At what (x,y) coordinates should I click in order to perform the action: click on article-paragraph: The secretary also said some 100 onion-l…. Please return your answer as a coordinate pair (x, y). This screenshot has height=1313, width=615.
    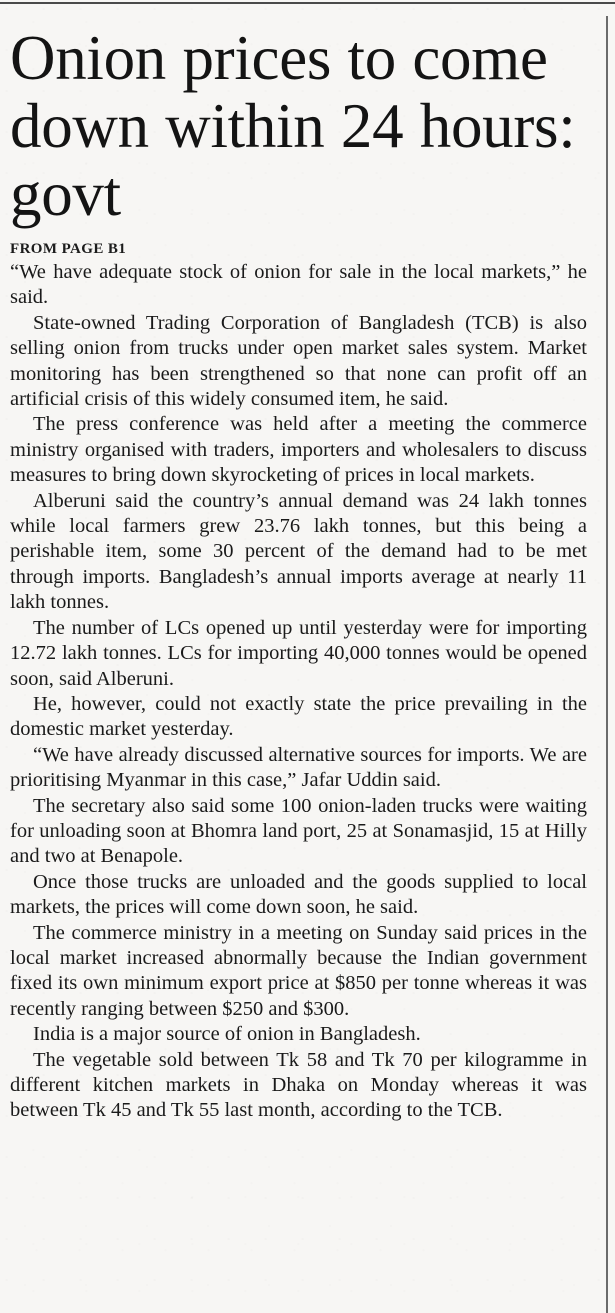
    Looking at the image, I should click on (298, 831).